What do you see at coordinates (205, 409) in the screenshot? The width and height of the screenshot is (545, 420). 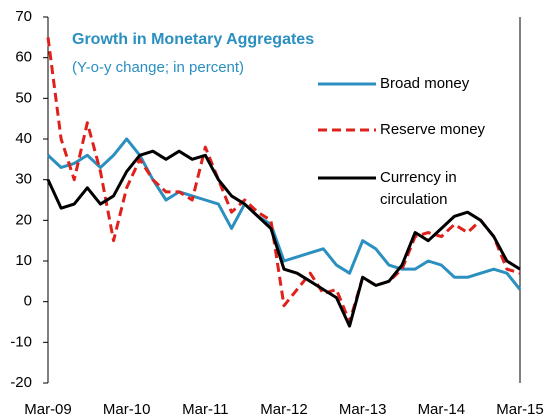 I see `x-tick-label: Mar-11` at bounding box center [205, 409].